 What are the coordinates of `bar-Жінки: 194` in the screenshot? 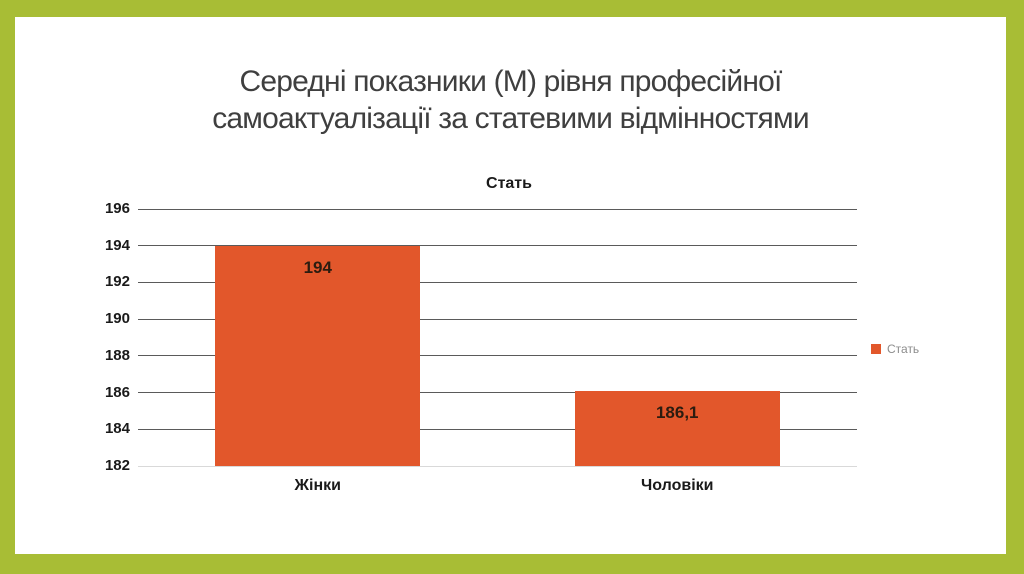 It's located at (318, 355).